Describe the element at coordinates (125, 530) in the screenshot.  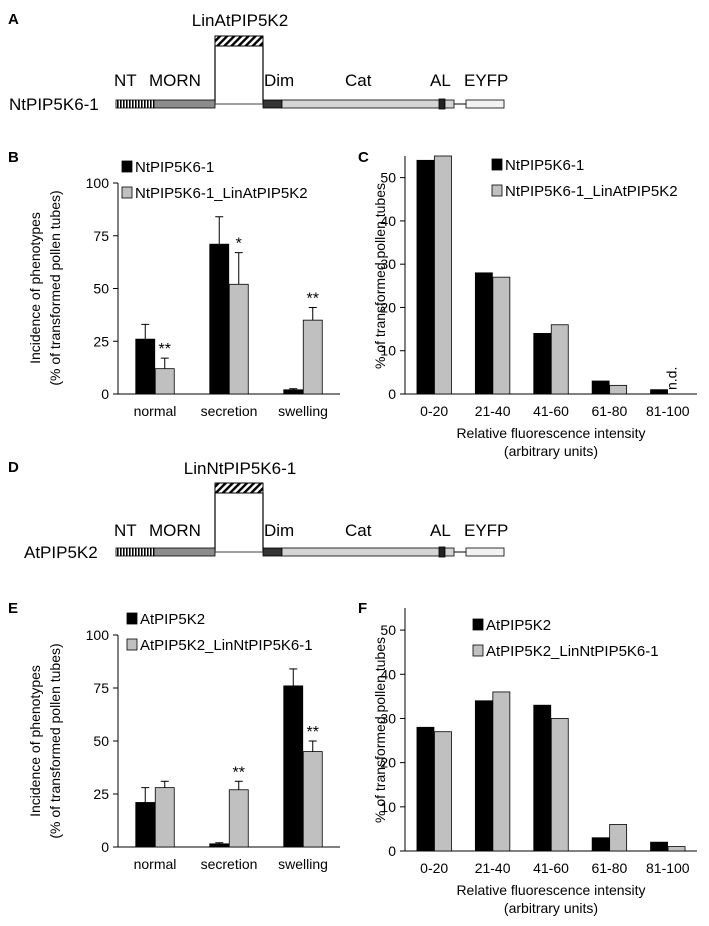
I see `domain-label-nt-d: NT` at that location.